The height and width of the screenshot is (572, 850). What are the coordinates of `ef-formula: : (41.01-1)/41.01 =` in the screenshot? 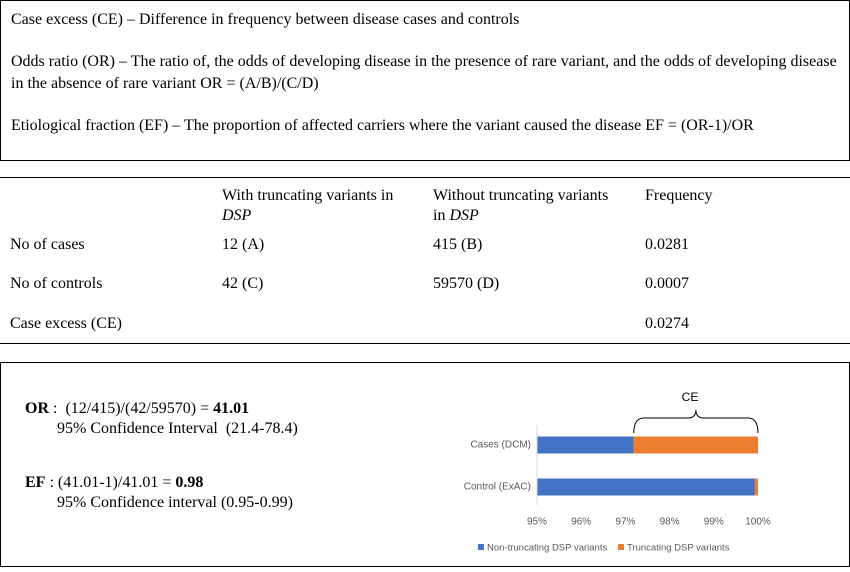 It's located at (110, 482).